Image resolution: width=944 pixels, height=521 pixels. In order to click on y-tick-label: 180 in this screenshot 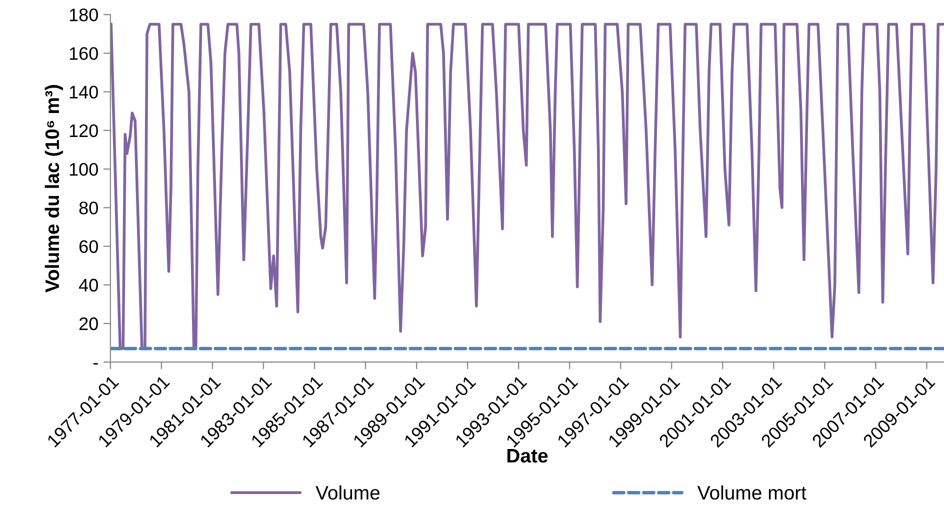, I will do `click(84, 15)`.